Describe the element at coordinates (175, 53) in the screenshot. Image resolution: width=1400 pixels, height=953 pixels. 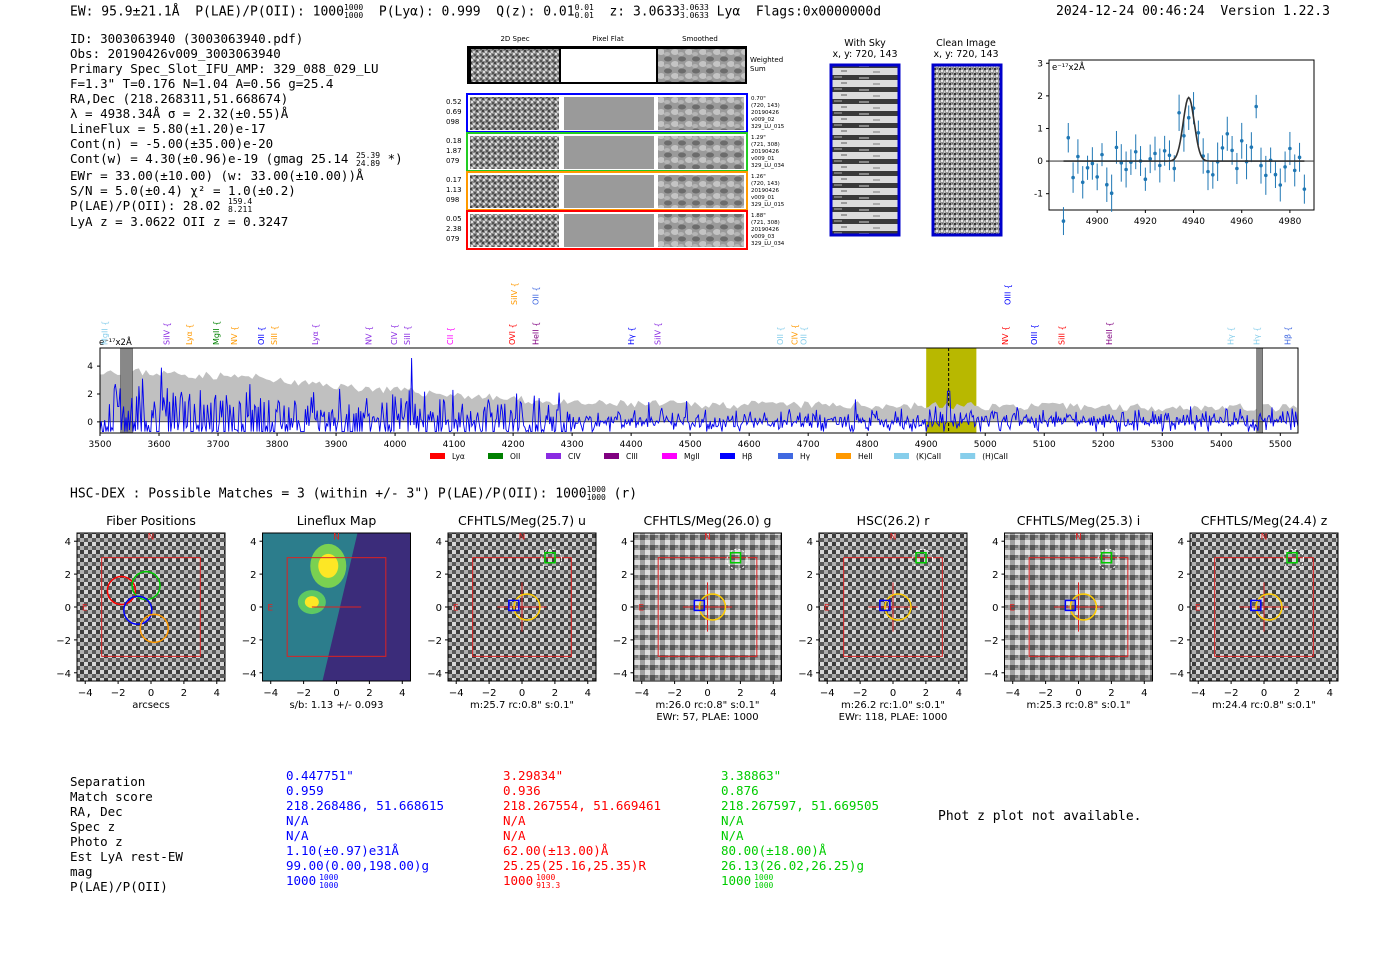
I see `info-obs: Obs: 20190426v009_3003063940` at that location.